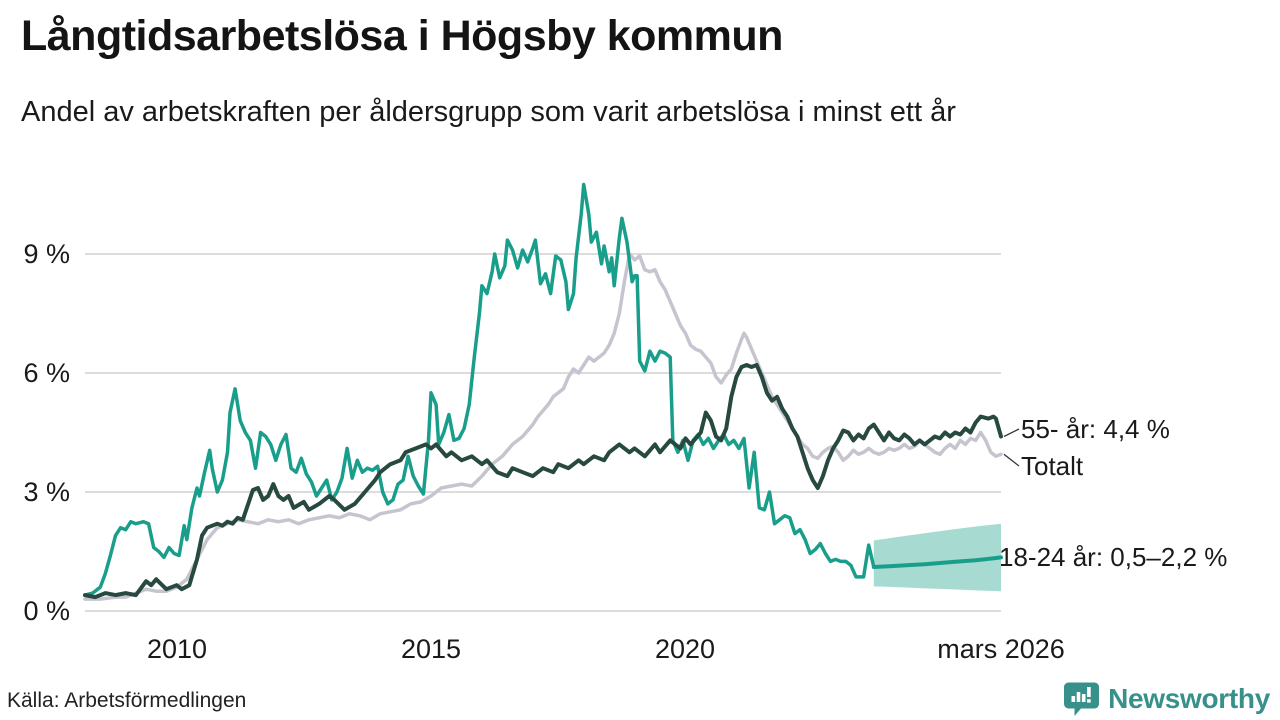 This screenshot has height=720, width=1280. What do you see at coordinates (1113, 557) in the screenshot?
I see `annotation-18-24-ar: 18-24 år: 0,5–2,2 %` at bounding box center [1113, 557].